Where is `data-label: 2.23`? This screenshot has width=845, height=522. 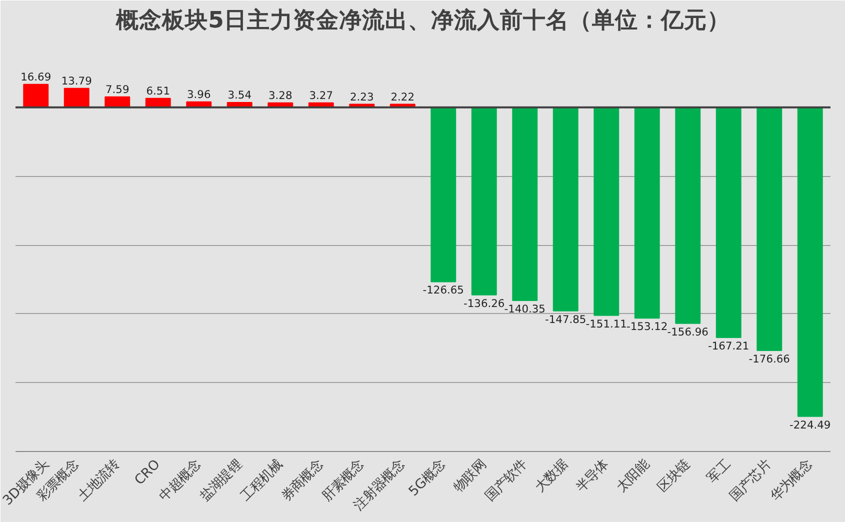 data-label: 2.23 is located at coordinates (362, 97).